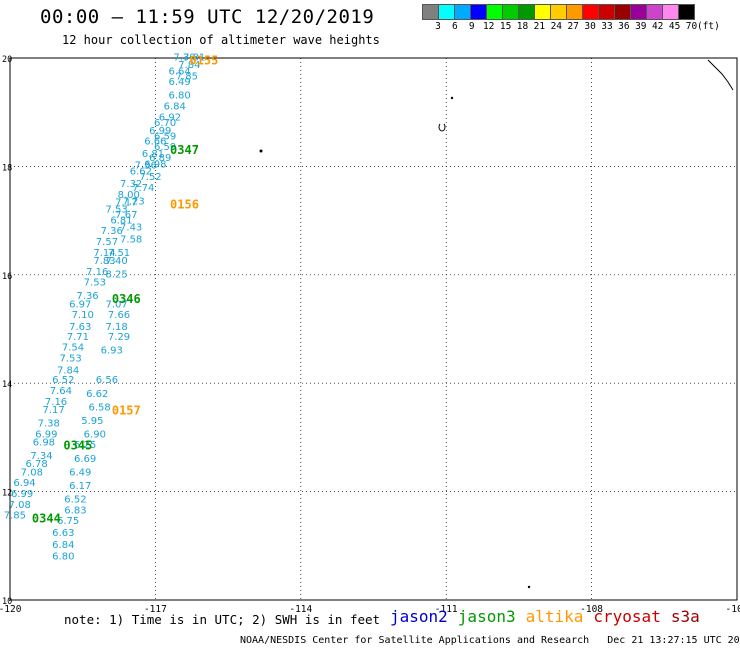  Describe the element at coordinates (624, 26) in the screenshot. I see `color-scale-label: 36` at that location.